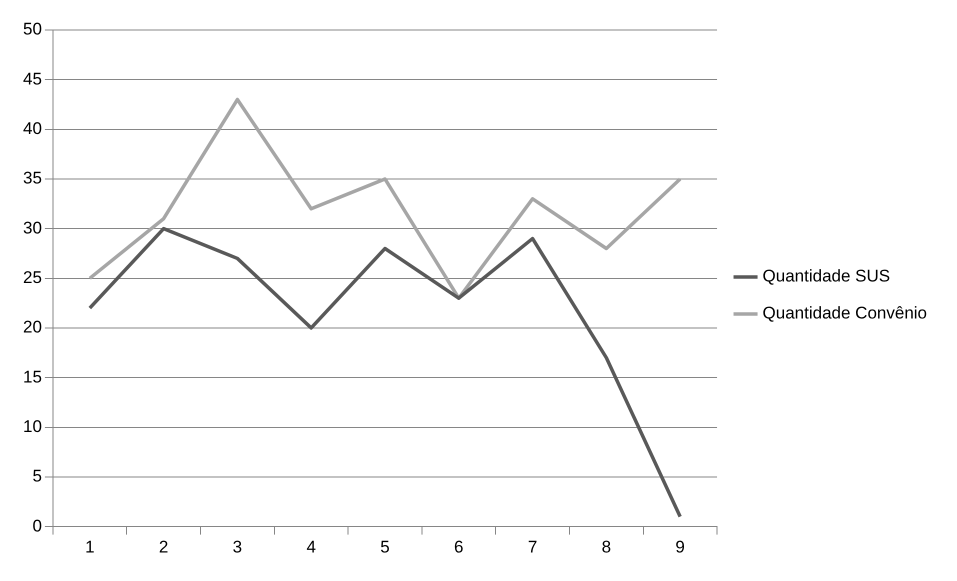 The image size is (957, 581). What do you see at coordinates (311, 546) in the screenshot?
I see `x-tick-label: 4` at bounding box center [311, 546].